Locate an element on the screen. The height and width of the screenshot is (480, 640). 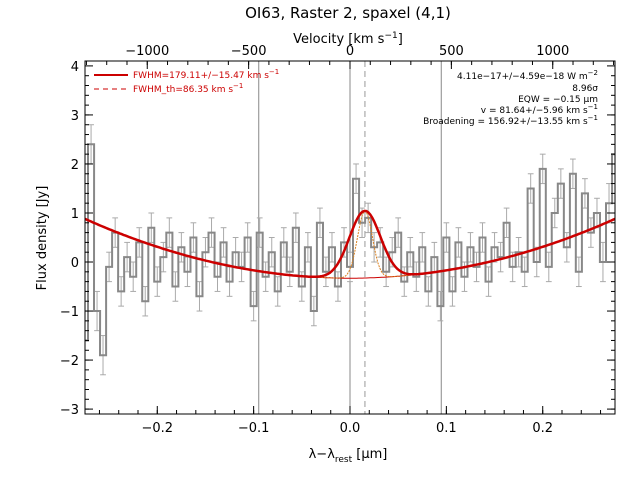
y-tick-label: −3 is located at coordinates (69, 410).